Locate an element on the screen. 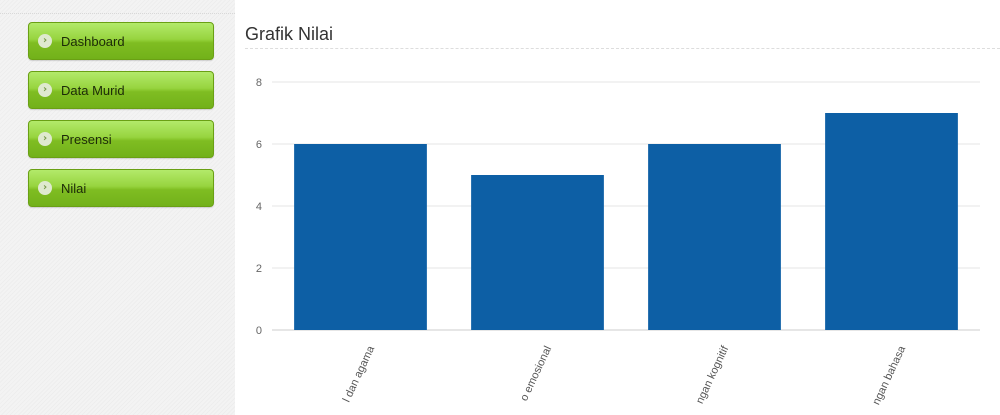 The height and width of the screenshot is (415, 1000). y-tick-label: 8 is located at coordinates (259, 83).